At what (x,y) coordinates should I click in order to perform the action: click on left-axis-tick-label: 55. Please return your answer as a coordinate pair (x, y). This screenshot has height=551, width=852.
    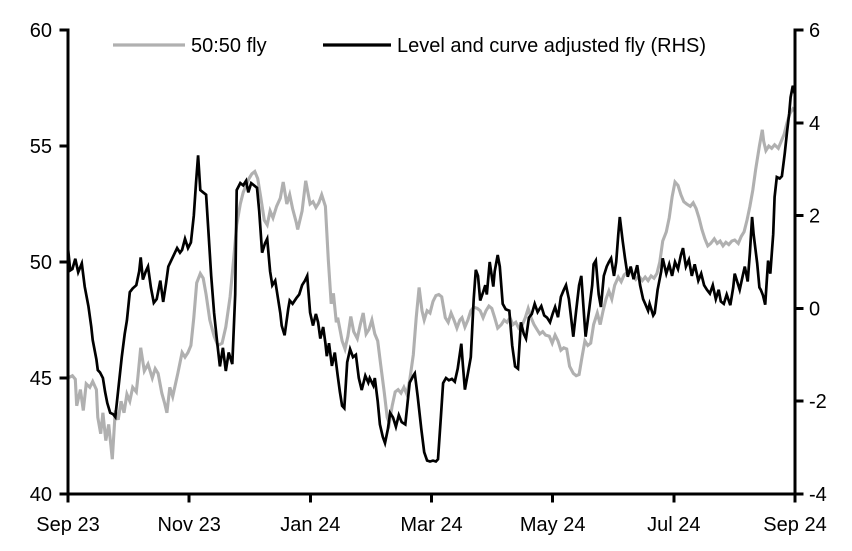
    Looking at the image, I should click on (41, 147).